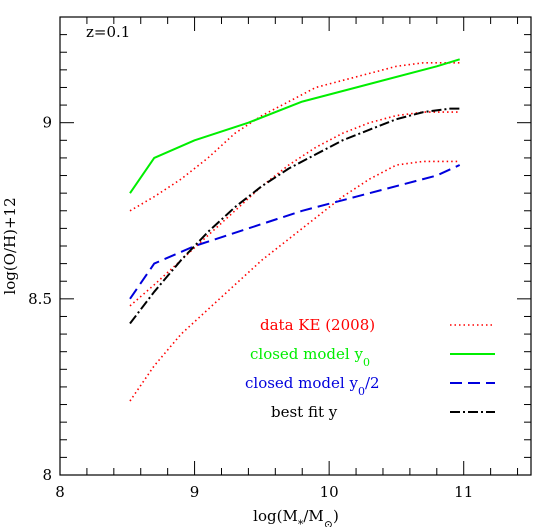 The image size is (533, 527). Describe the element at coordinates (317, 325) in the screenshot. I see `legend-label-data-ke: data KE (2008)` at that location.